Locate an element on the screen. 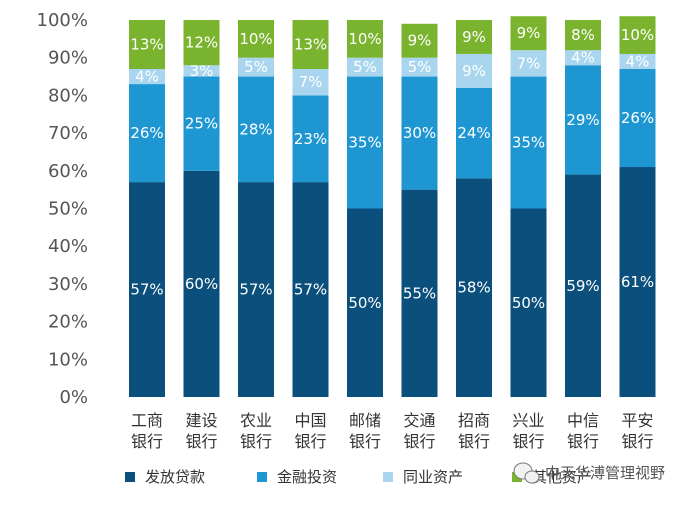 The width and height of the screenshot is (700, 507). data-label: 28% is located at coordinates (255, 129).